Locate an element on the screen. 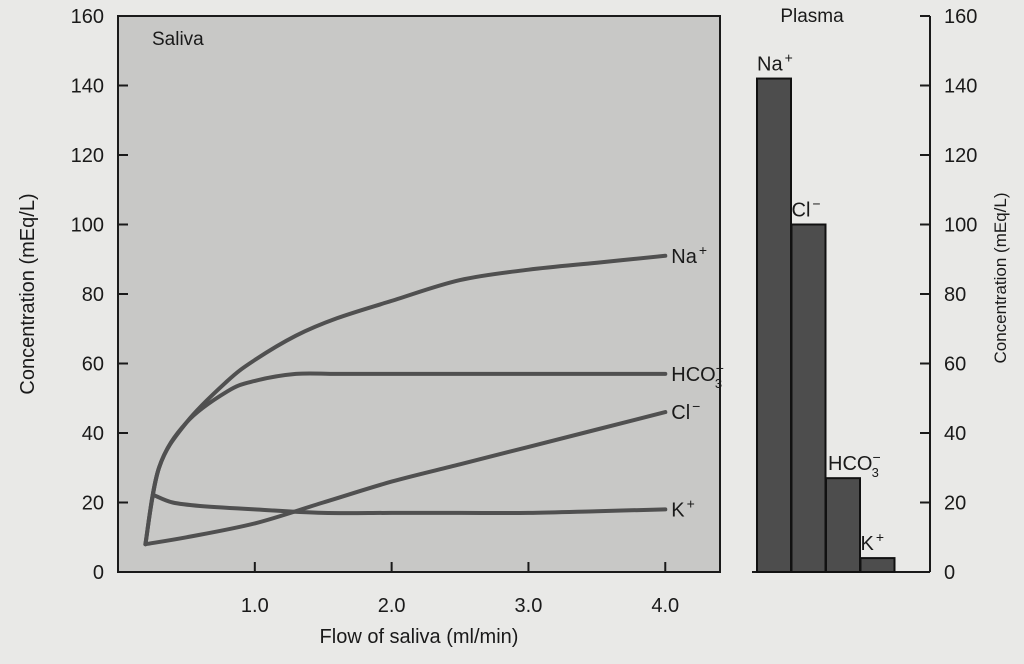 The height and width of the screenshot is (664, 1024). plasma-bar-labels: Na + Cl − HCO− 3 K + is located at coordinates (820, 303).